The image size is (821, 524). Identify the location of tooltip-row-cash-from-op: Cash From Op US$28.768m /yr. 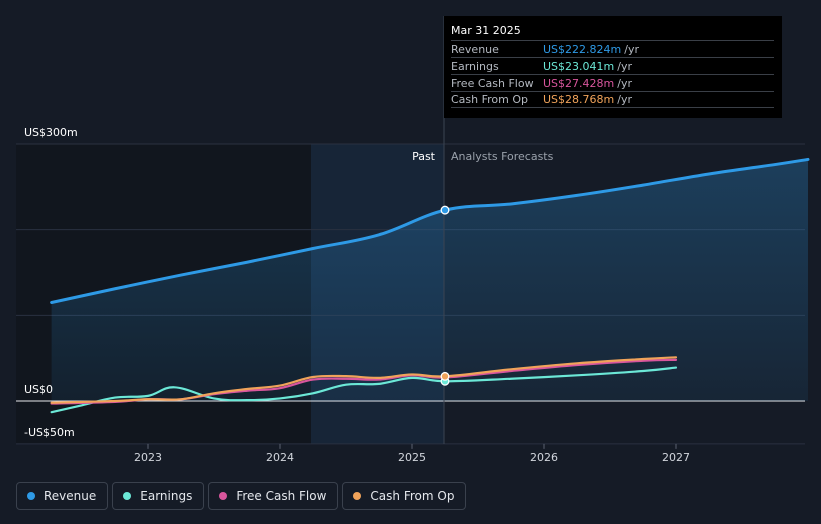
(612, 99).